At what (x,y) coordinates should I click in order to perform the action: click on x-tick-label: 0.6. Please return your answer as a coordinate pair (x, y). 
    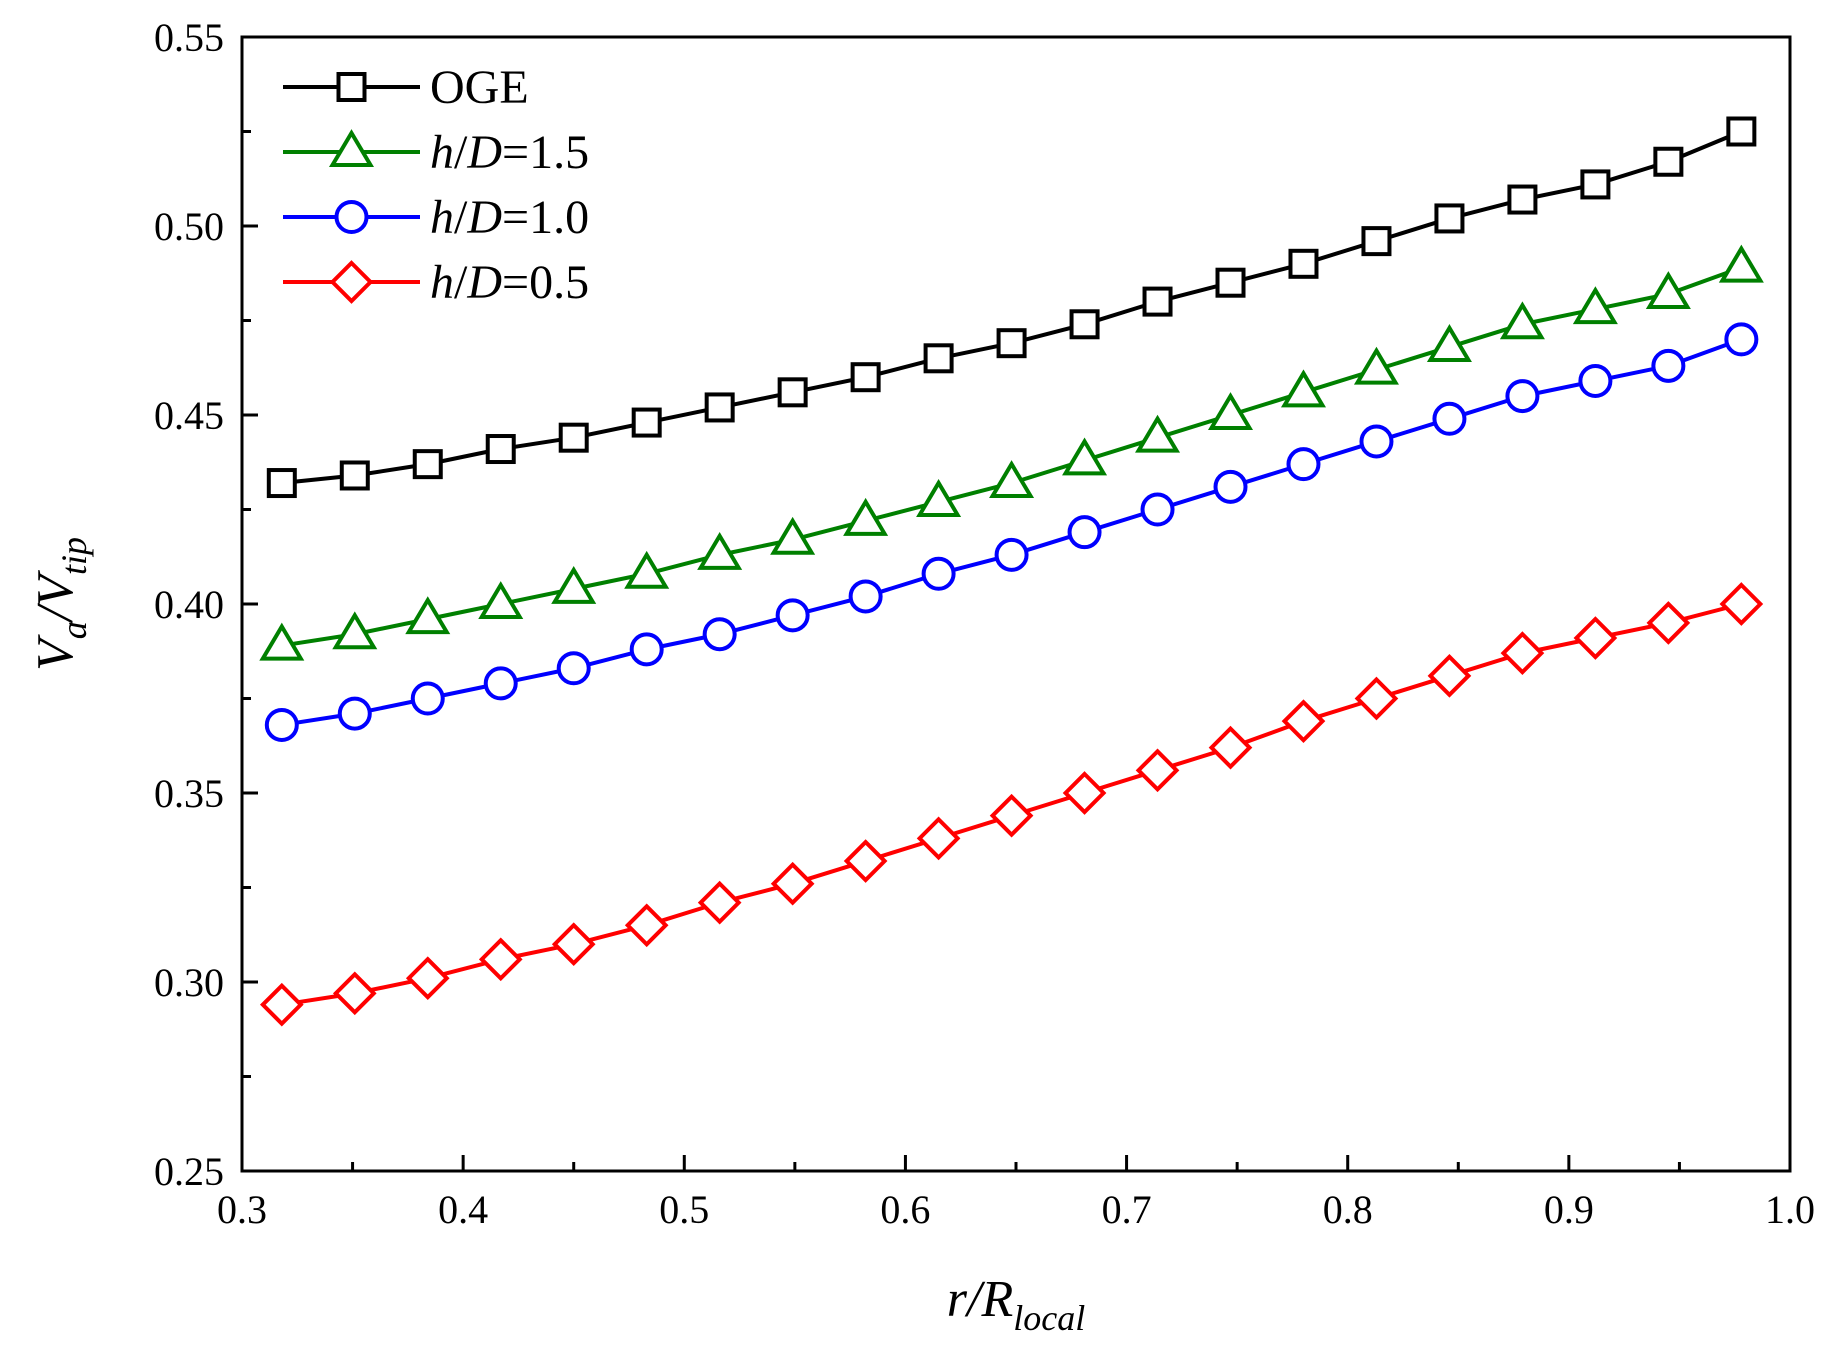
    Looking at the image, I should click on (905, 1209).